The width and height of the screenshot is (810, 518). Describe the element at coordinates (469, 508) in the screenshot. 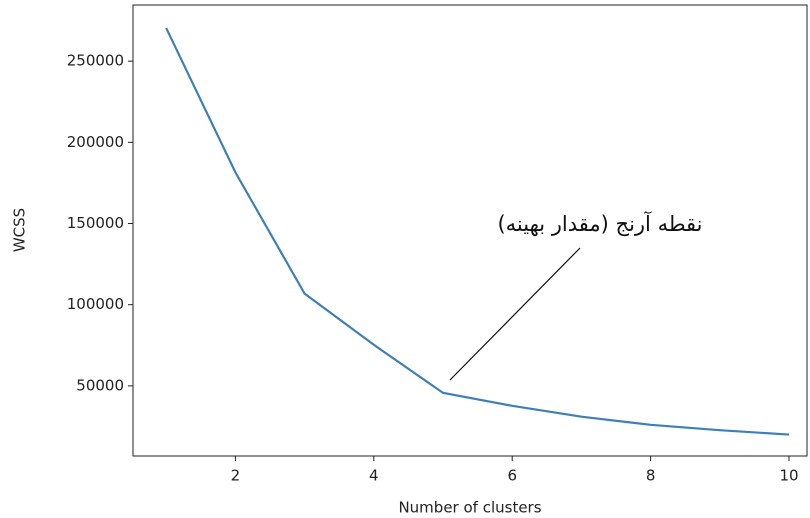

I see `x-axis-label: Number of clusters` at that location.